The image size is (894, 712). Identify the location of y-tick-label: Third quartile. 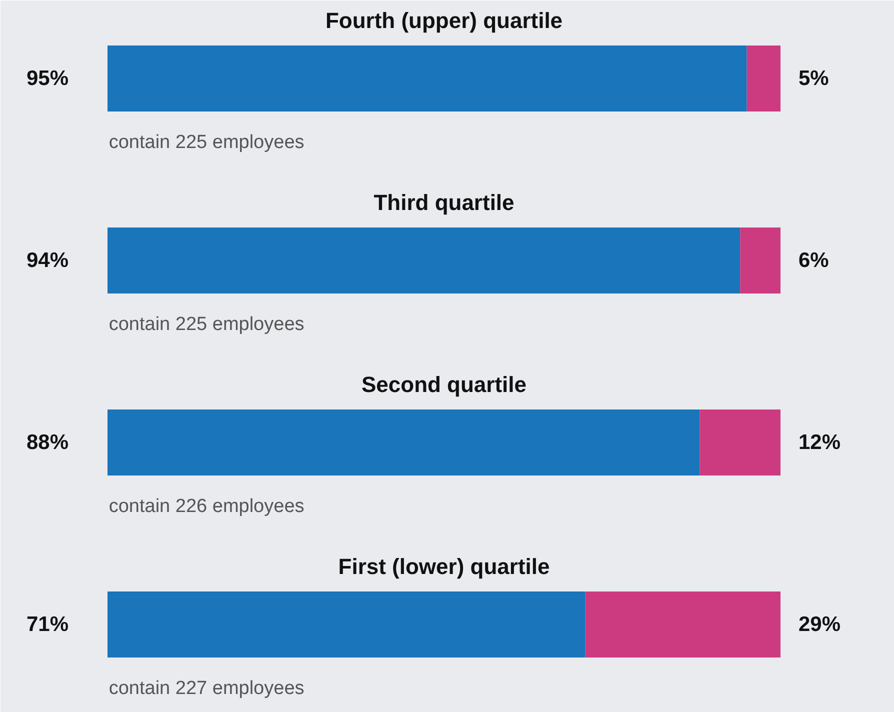
(444, 202).